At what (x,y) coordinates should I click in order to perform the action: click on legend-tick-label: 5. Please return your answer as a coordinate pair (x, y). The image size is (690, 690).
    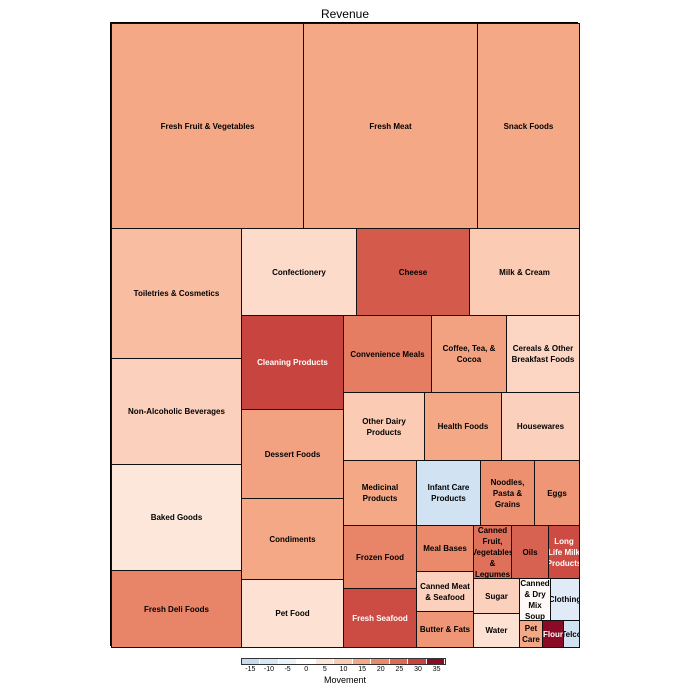
    Looking at the image, I should click on (324, 669).